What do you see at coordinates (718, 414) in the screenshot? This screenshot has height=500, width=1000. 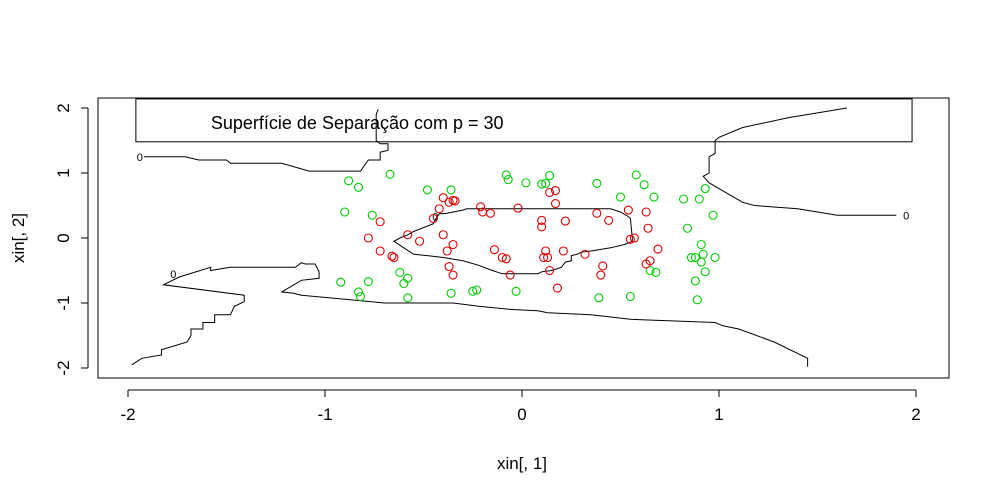 I see `x-tick-label: 1` at bounding box center [718, 414].